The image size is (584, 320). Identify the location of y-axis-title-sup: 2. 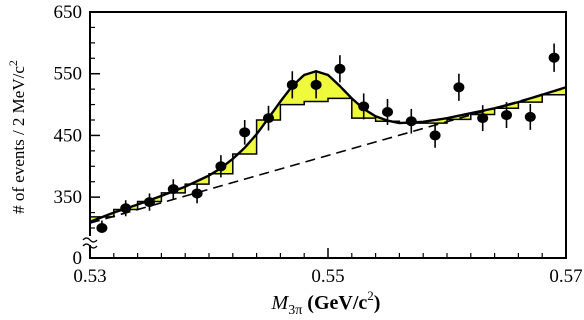
(13, 63).